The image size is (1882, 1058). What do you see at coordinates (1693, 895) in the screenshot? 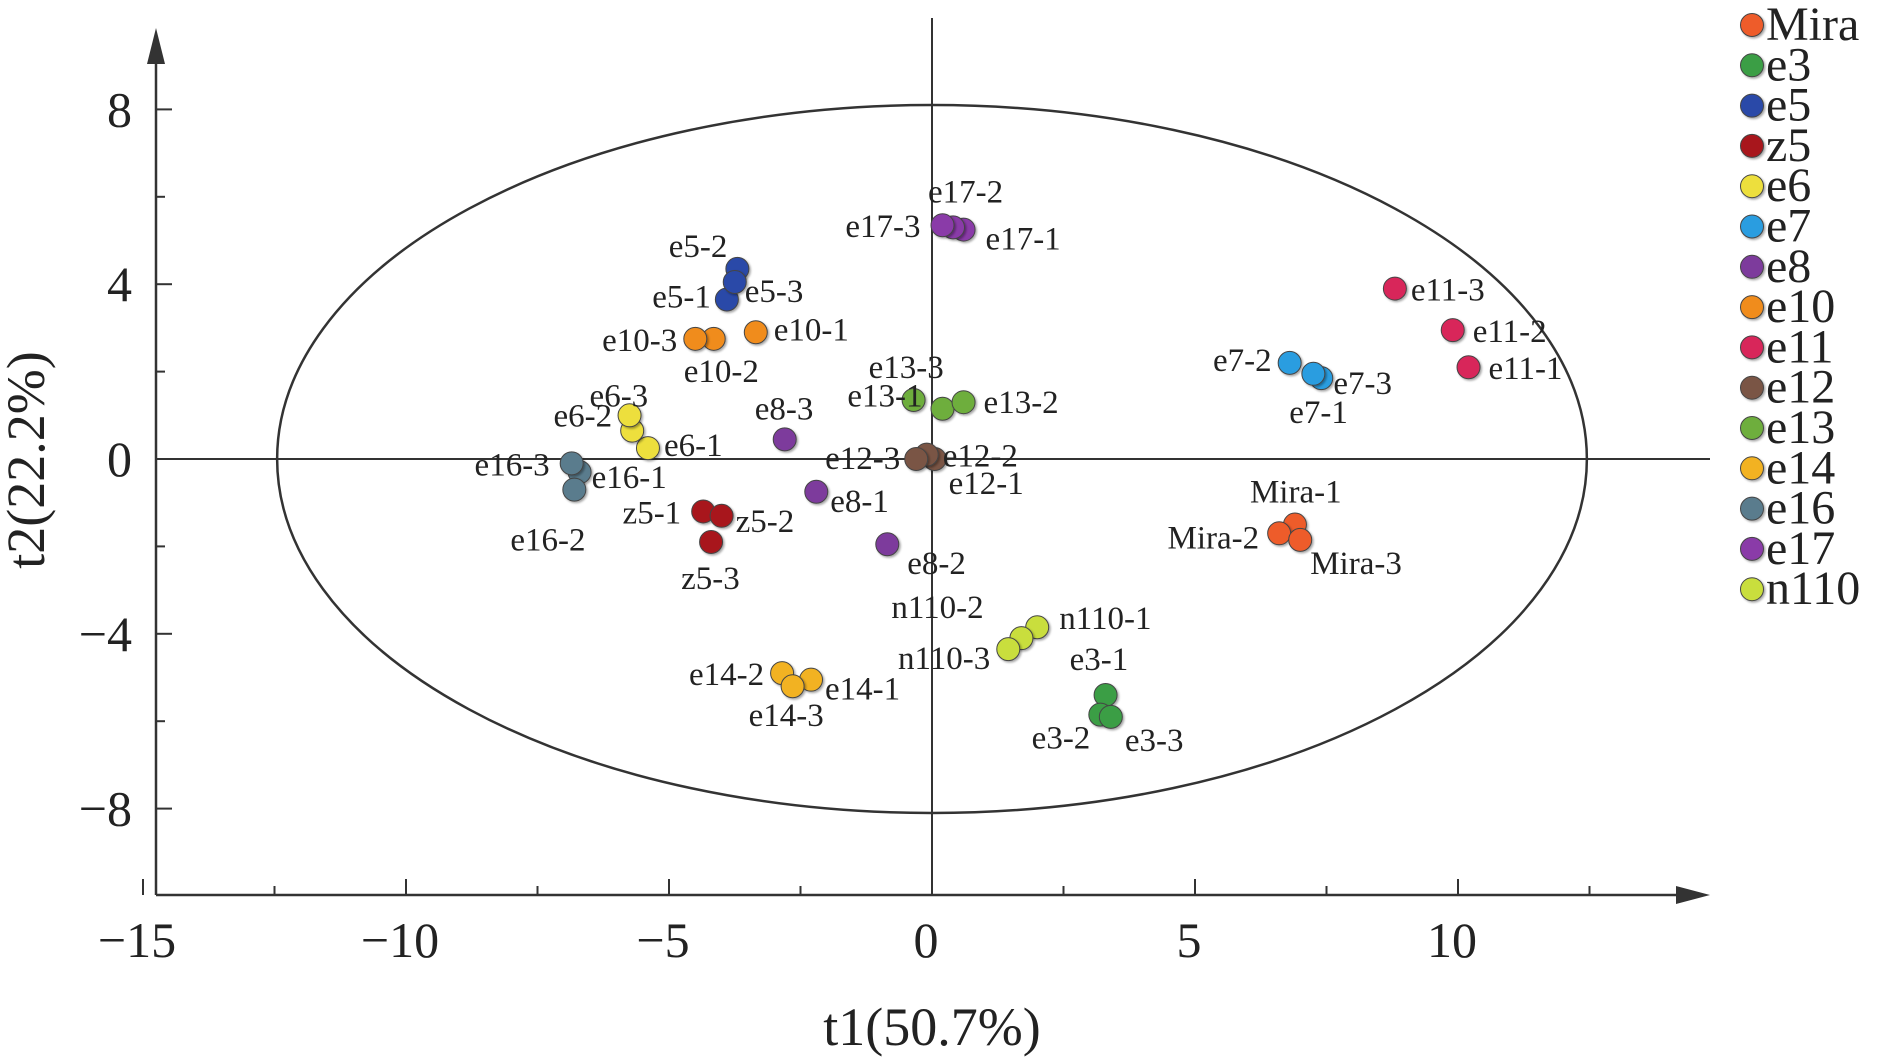
I see `x-axis-arrow` at bounding box center [1693, 895].